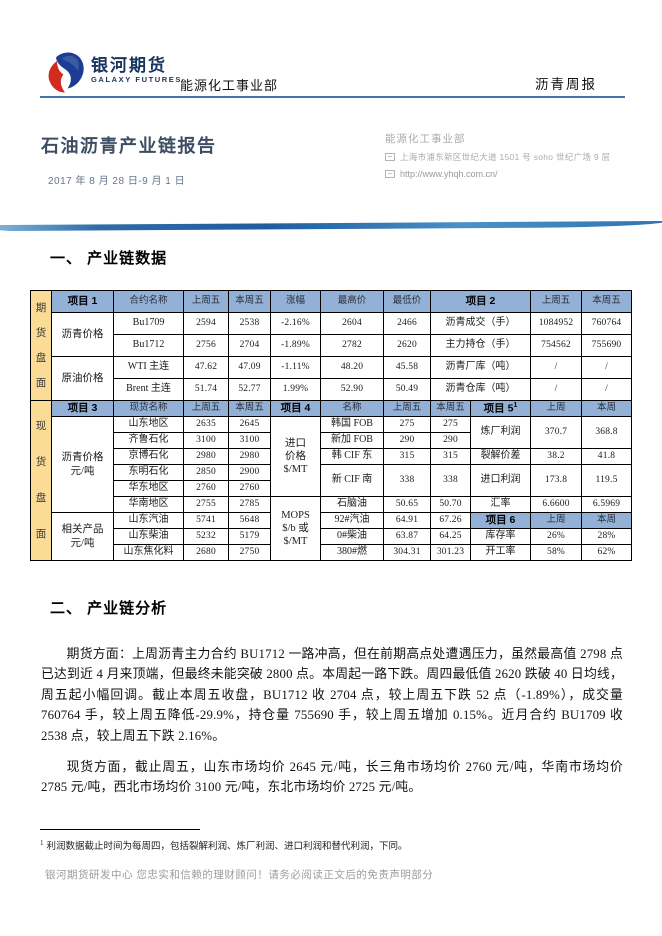 This screenshot has width=662, height=936. I want to click on cell: 3100, so click(249, 440).